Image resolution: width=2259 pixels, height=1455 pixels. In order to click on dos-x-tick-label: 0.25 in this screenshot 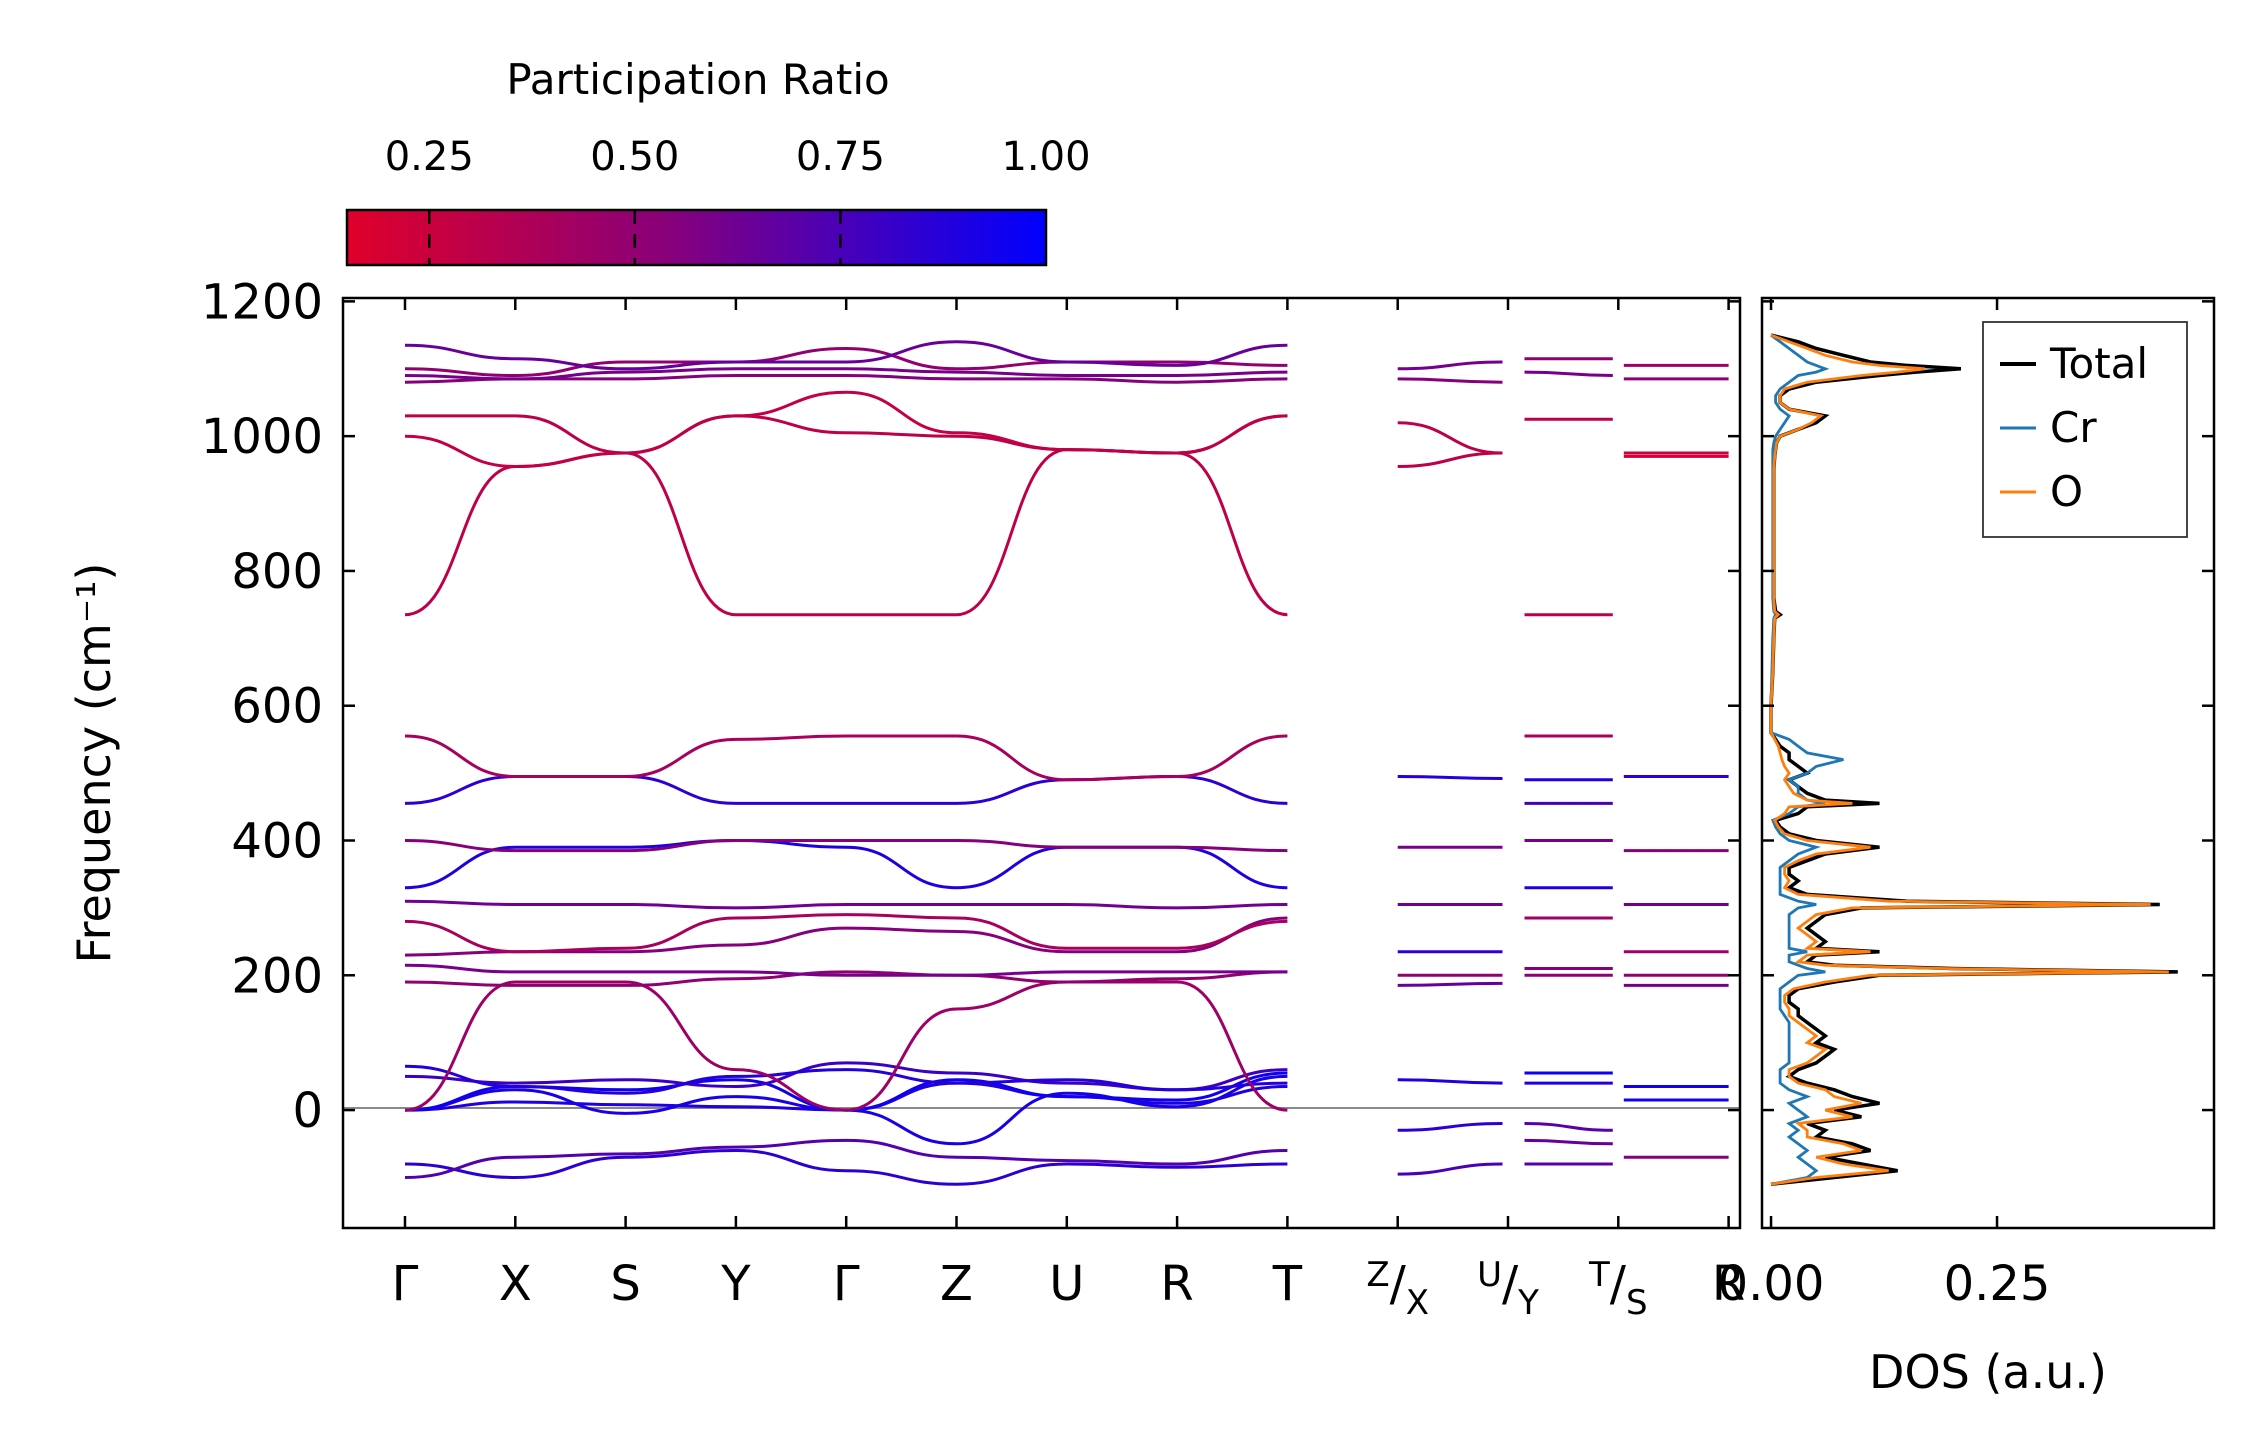, I will do `click(1997, 1284)`.